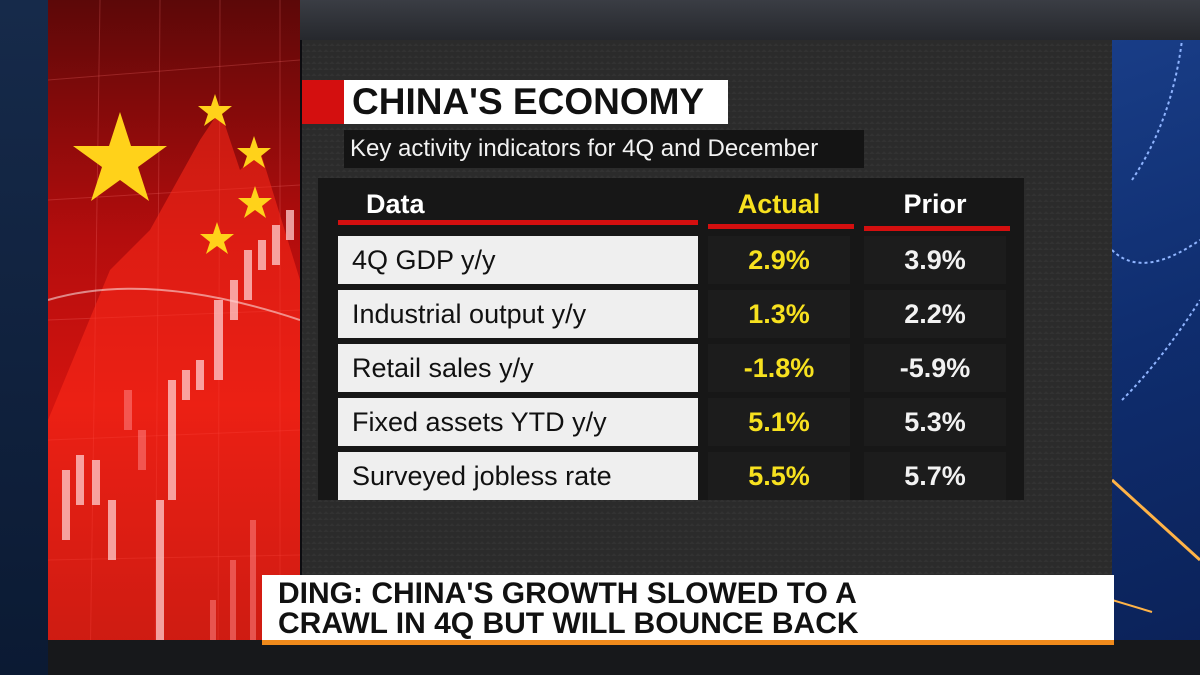 The height and width of the screenshot is (675, 1200). What do you see at coordinates (935, 368) in the screenshot?
I see `prior-value: -5.9%` at bounding box center [935, 368].